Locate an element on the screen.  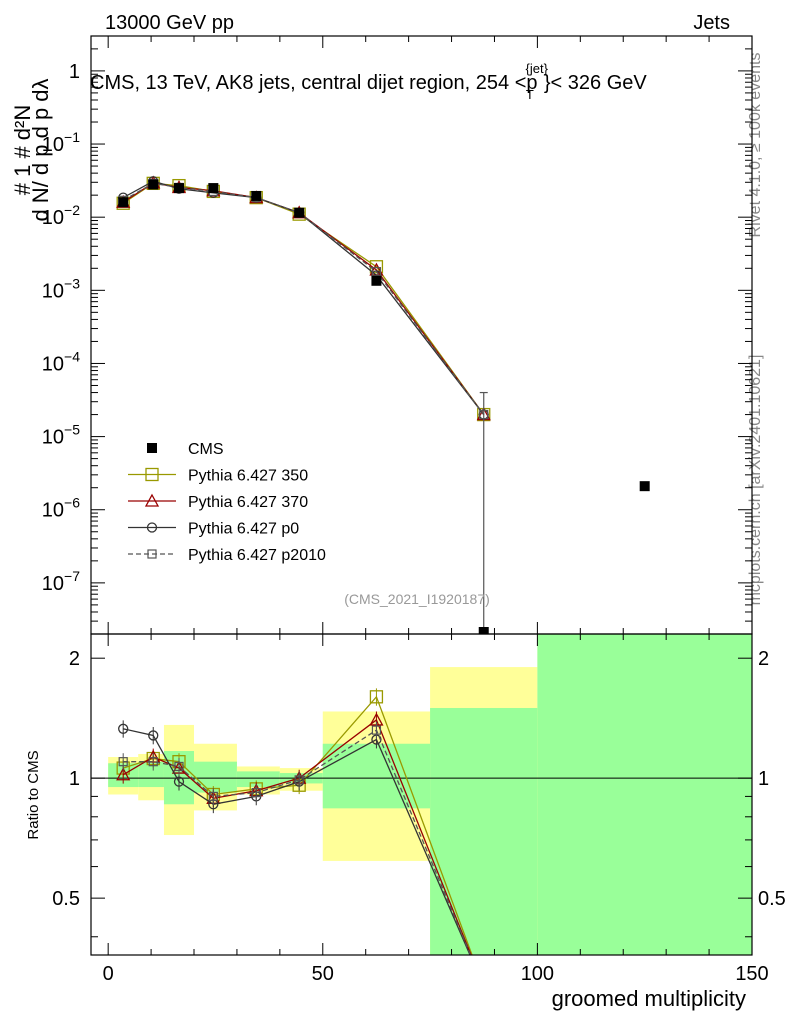
legend-label-0: CMS is located at coordinates (206, 449).